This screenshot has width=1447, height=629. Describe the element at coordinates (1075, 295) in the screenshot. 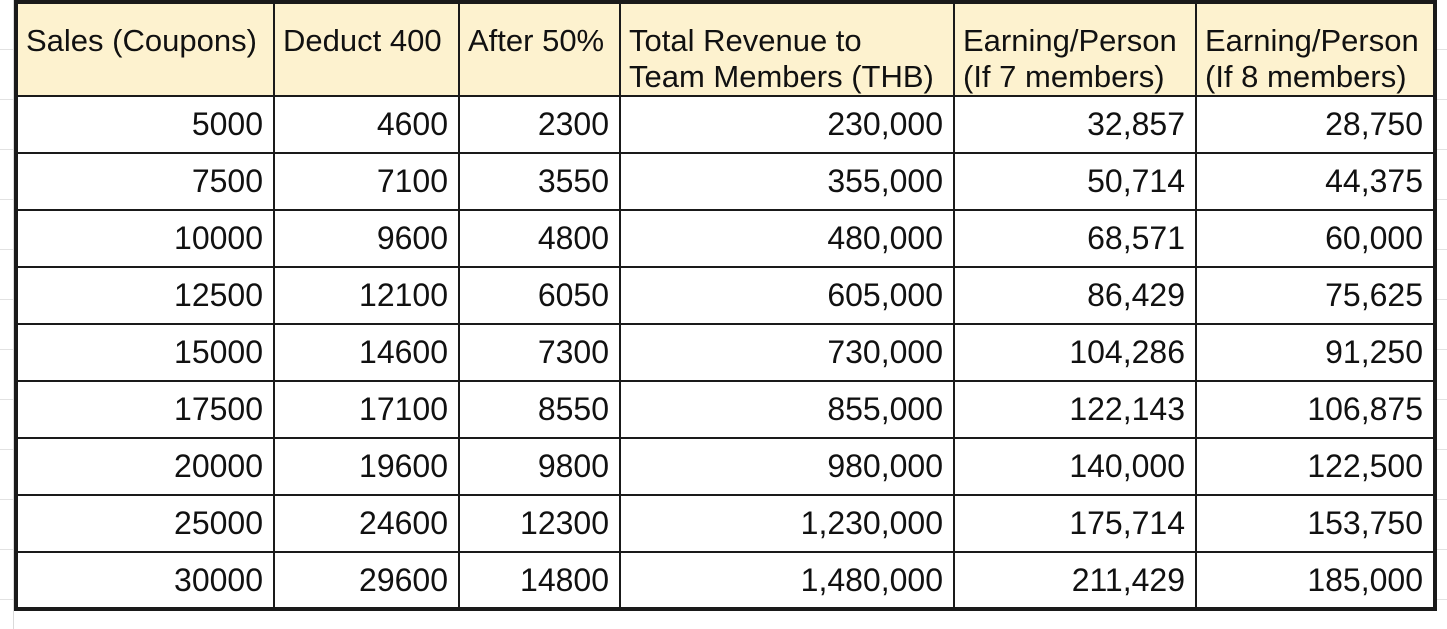

I see `table-cell: 86,429` at that location.